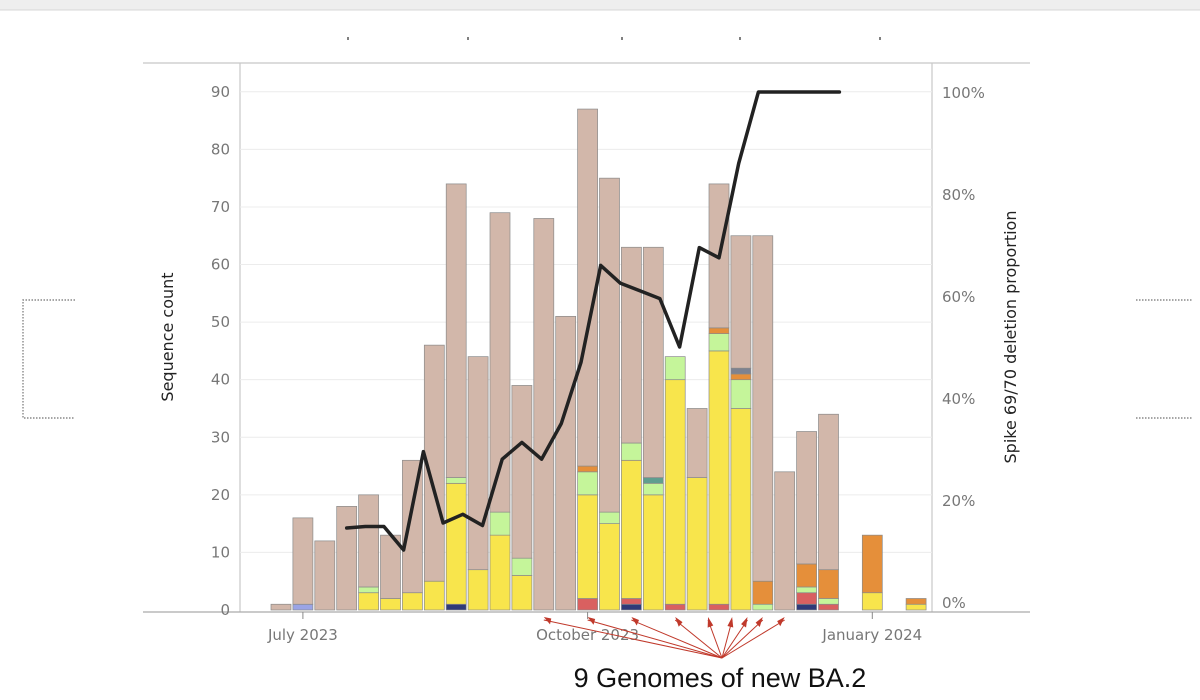  I want to click on bar-segment-gray, so click(741, 371).